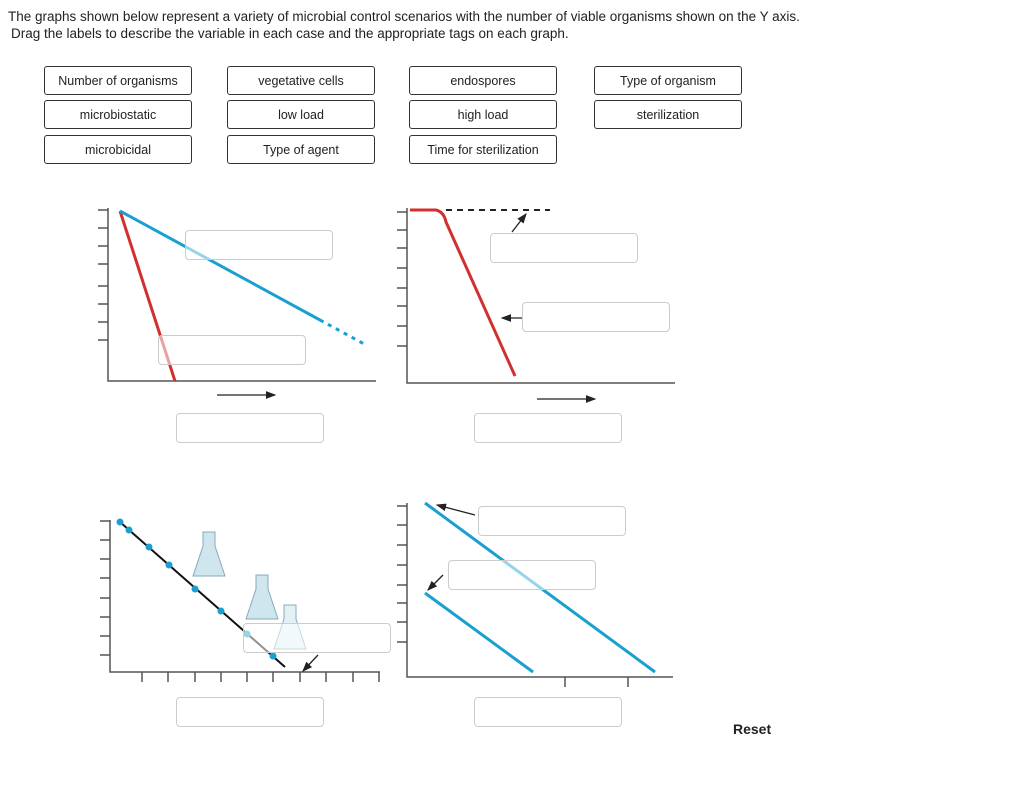 Image resolution: width=1024 pixels, height=803 pixels. I want to click on label-high-load: high load, so click(483, 114).